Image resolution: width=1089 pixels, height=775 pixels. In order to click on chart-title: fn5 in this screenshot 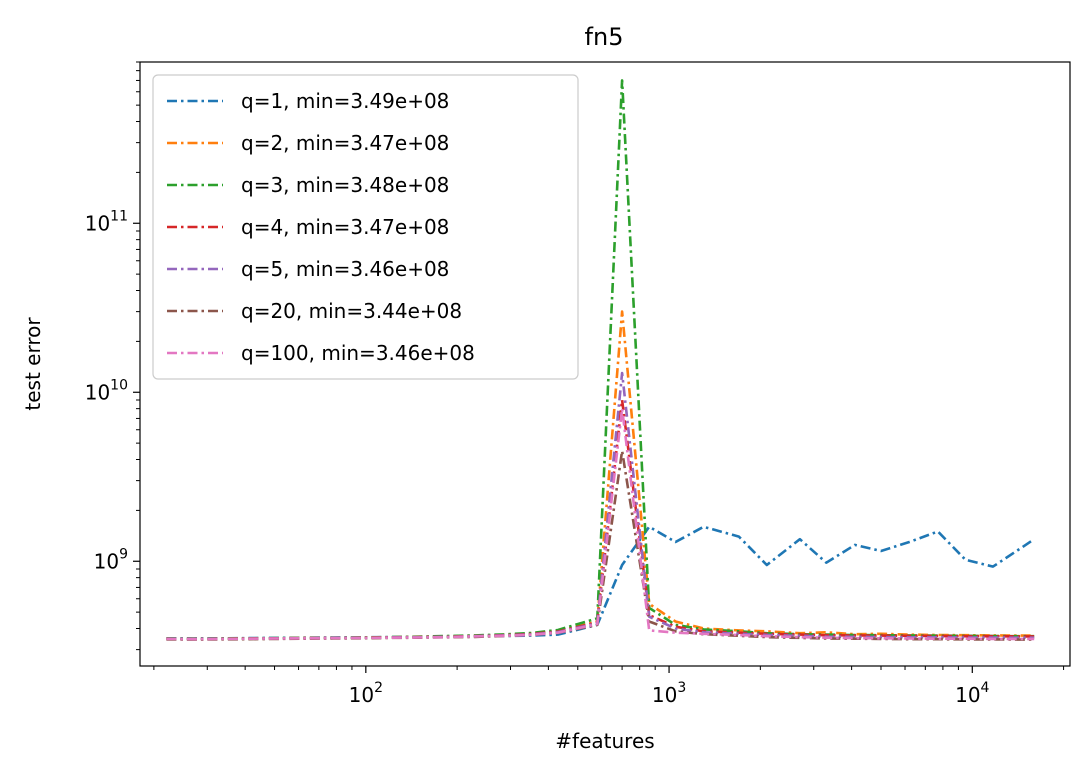, I will do `click(604, 37)`.